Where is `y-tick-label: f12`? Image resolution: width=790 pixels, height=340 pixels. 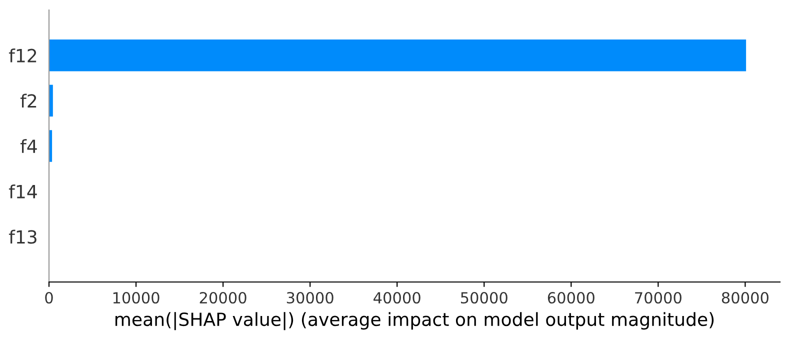 y-tick-label: f12 is located at coordinates (22, 55).